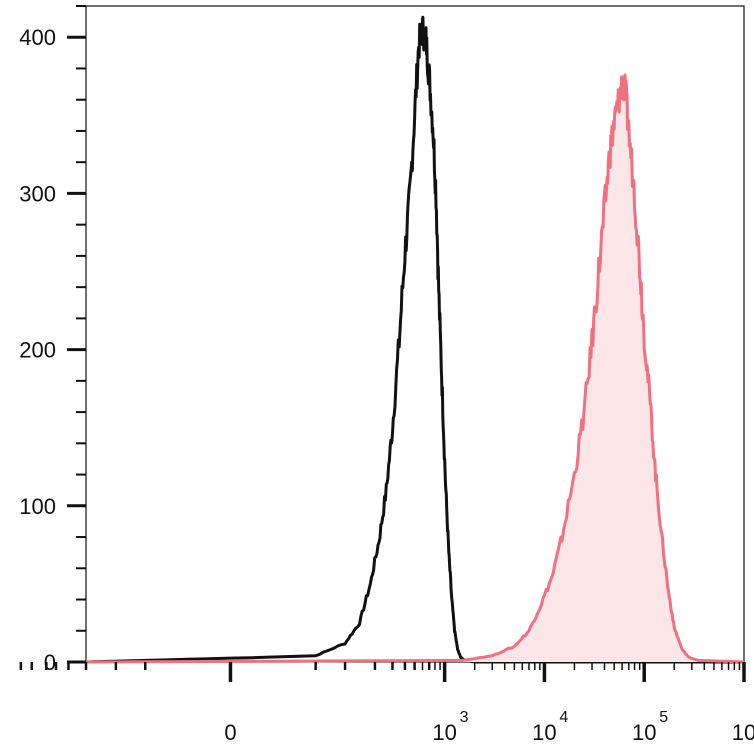 The width and height of the screenshot is (754, 748). I want to click on y-tick-label: 200, so click(37, 350).